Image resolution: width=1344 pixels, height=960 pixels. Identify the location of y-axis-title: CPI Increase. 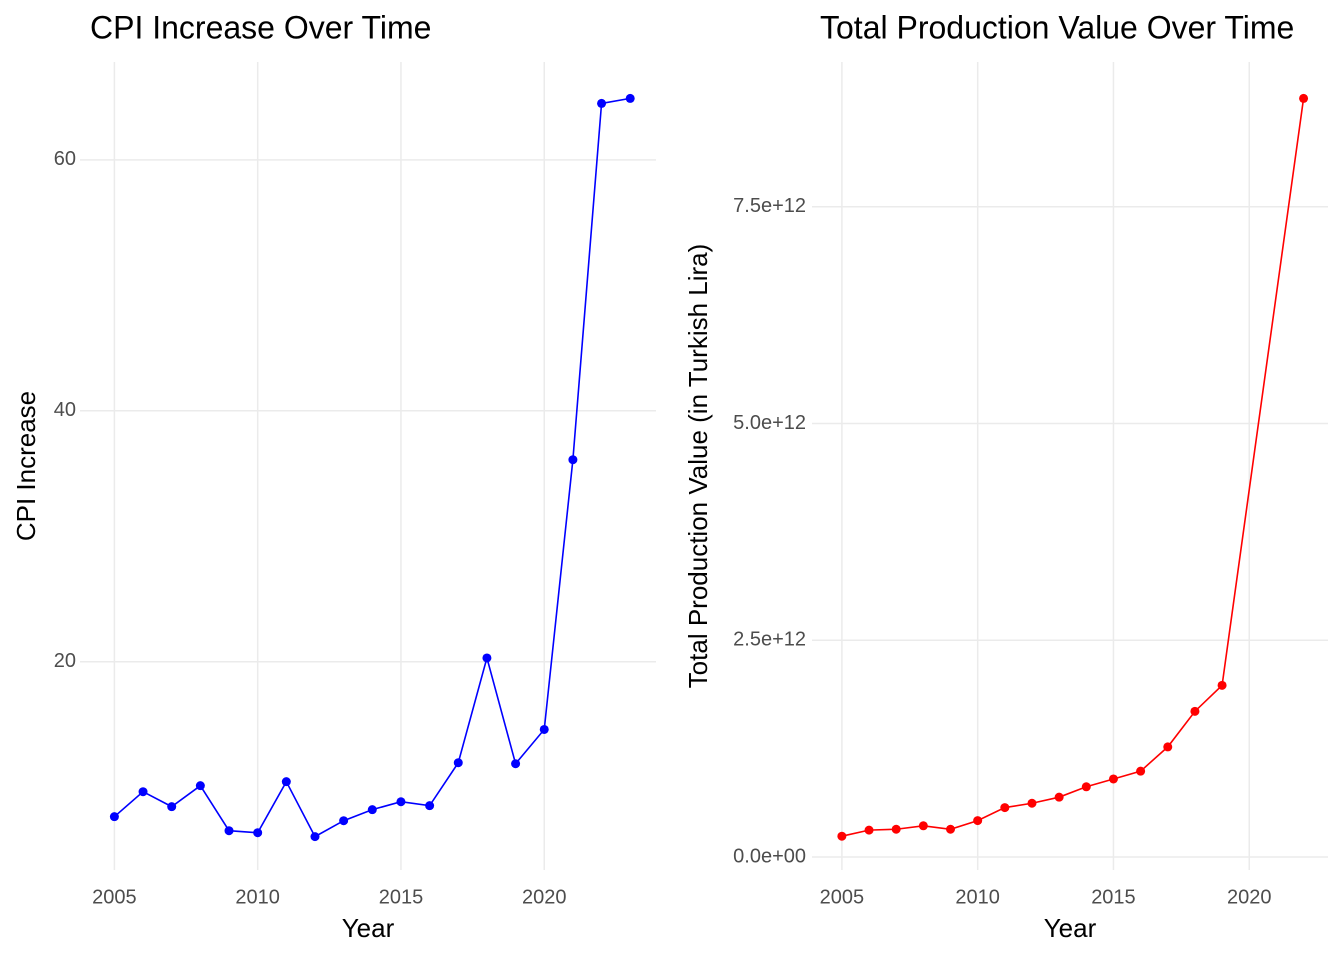
(26, 466).